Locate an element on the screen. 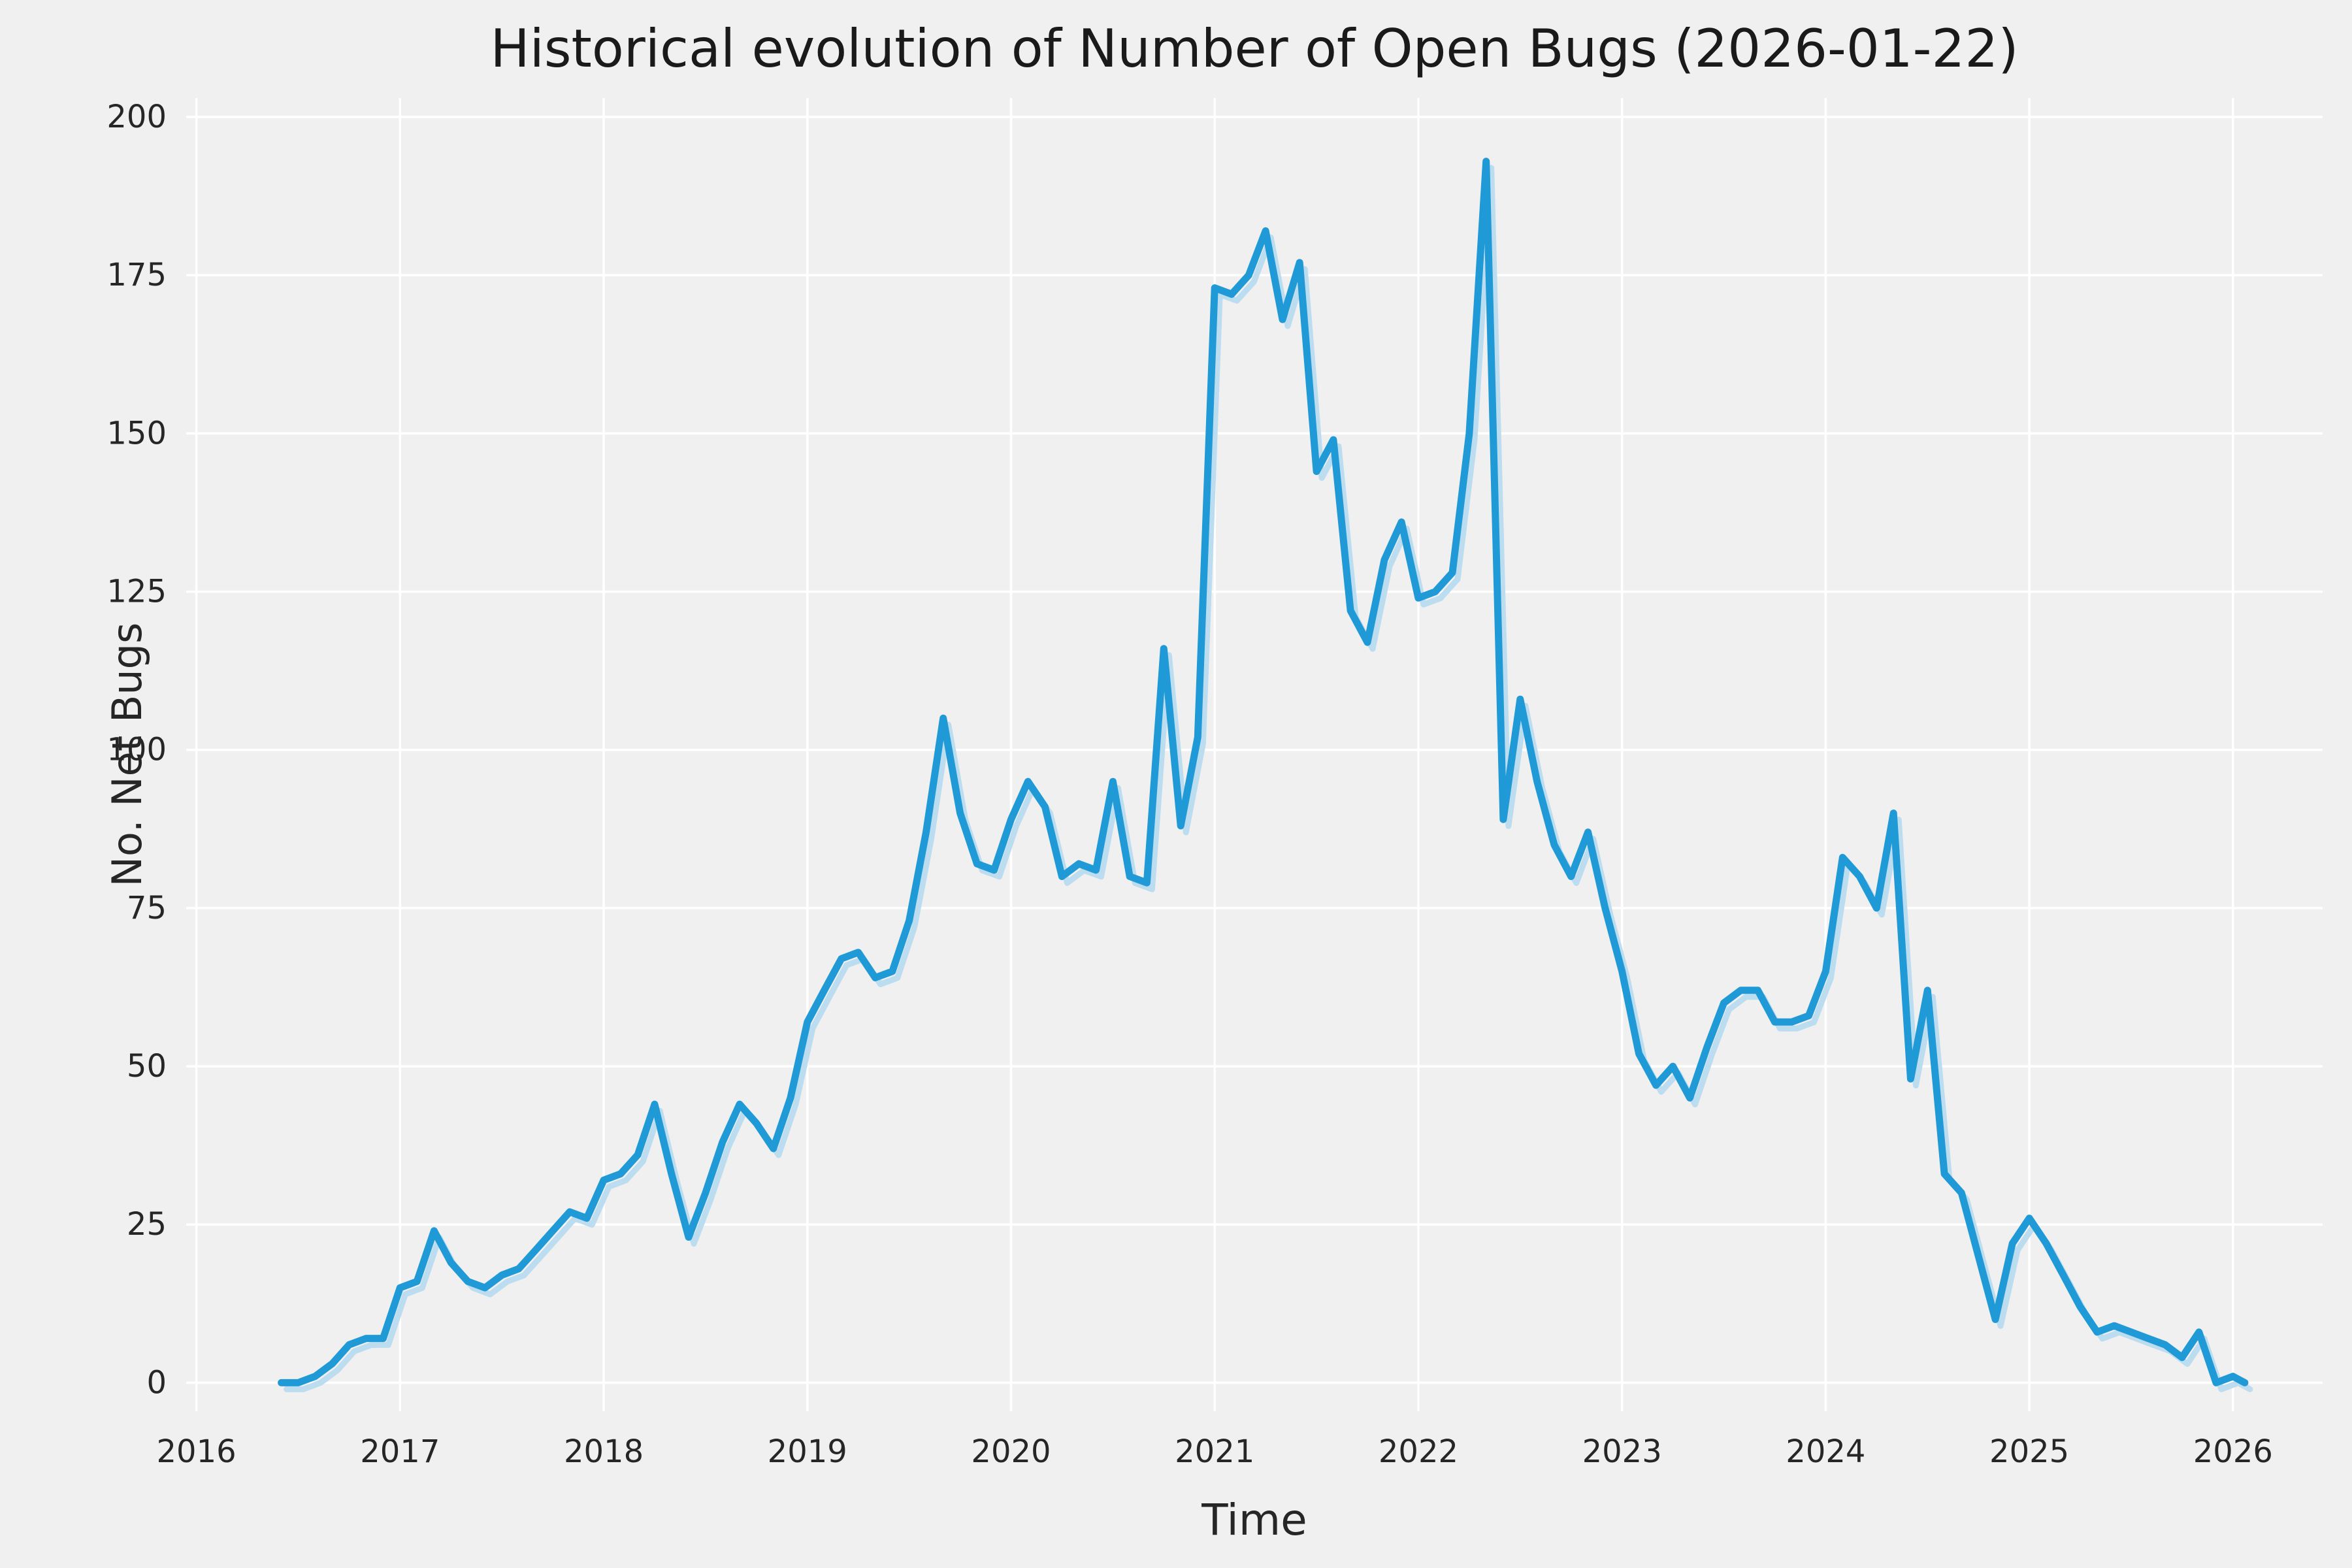 The height and width of the screenshot is (1568, 2352). x-tick-label: 2025 is located at coordinates (2029, 1451).